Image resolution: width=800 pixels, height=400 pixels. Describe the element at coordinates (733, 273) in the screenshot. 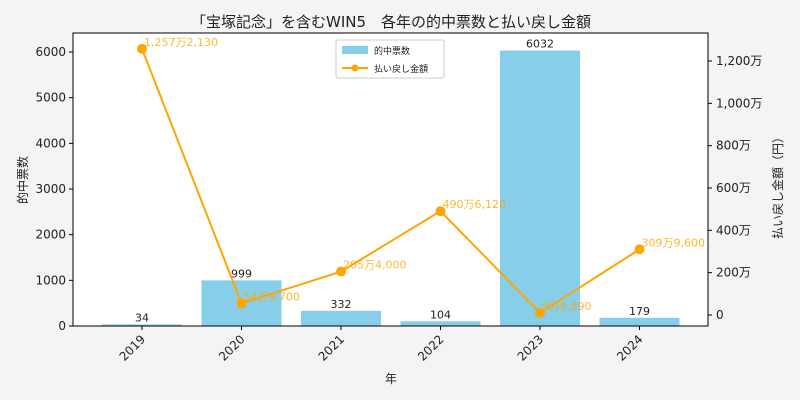

I see `right-tick-label: 200万` at that location.